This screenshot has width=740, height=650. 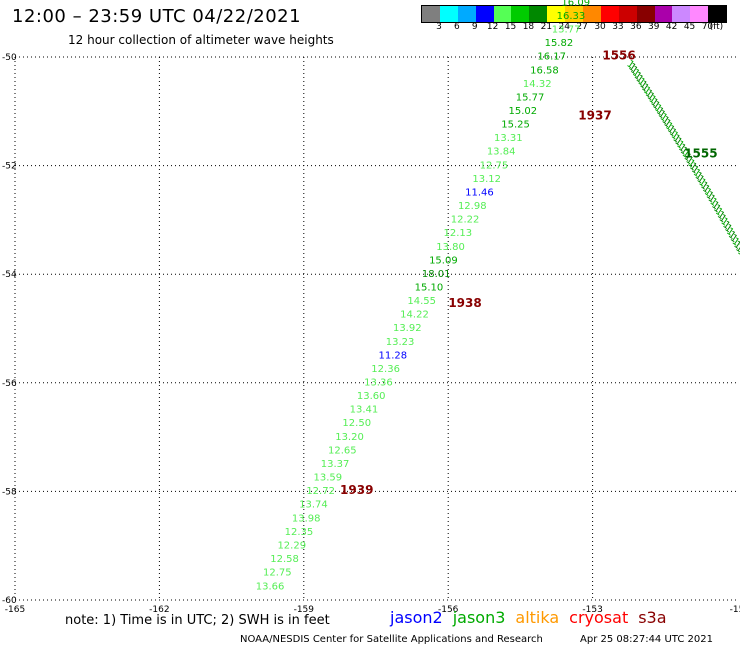 What do you see at coordinates (9, 275) in the screenshot?
I see `y-tick-label: -54` at bounding box center [9, 275].